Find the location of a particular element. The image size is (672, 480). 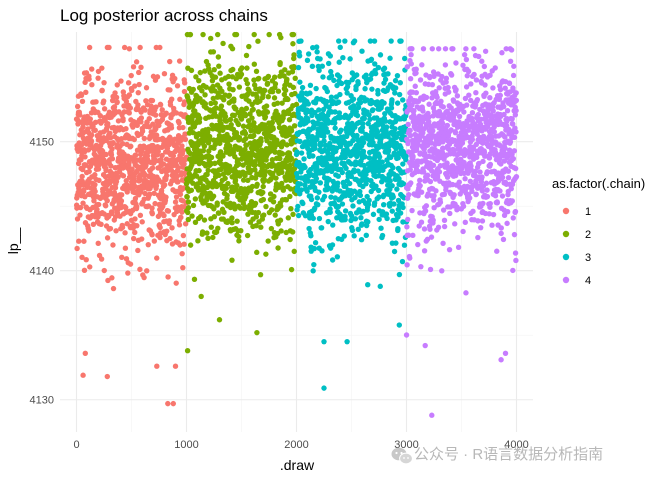

legend-label-1: 1 is located at coordinates (588, 212).